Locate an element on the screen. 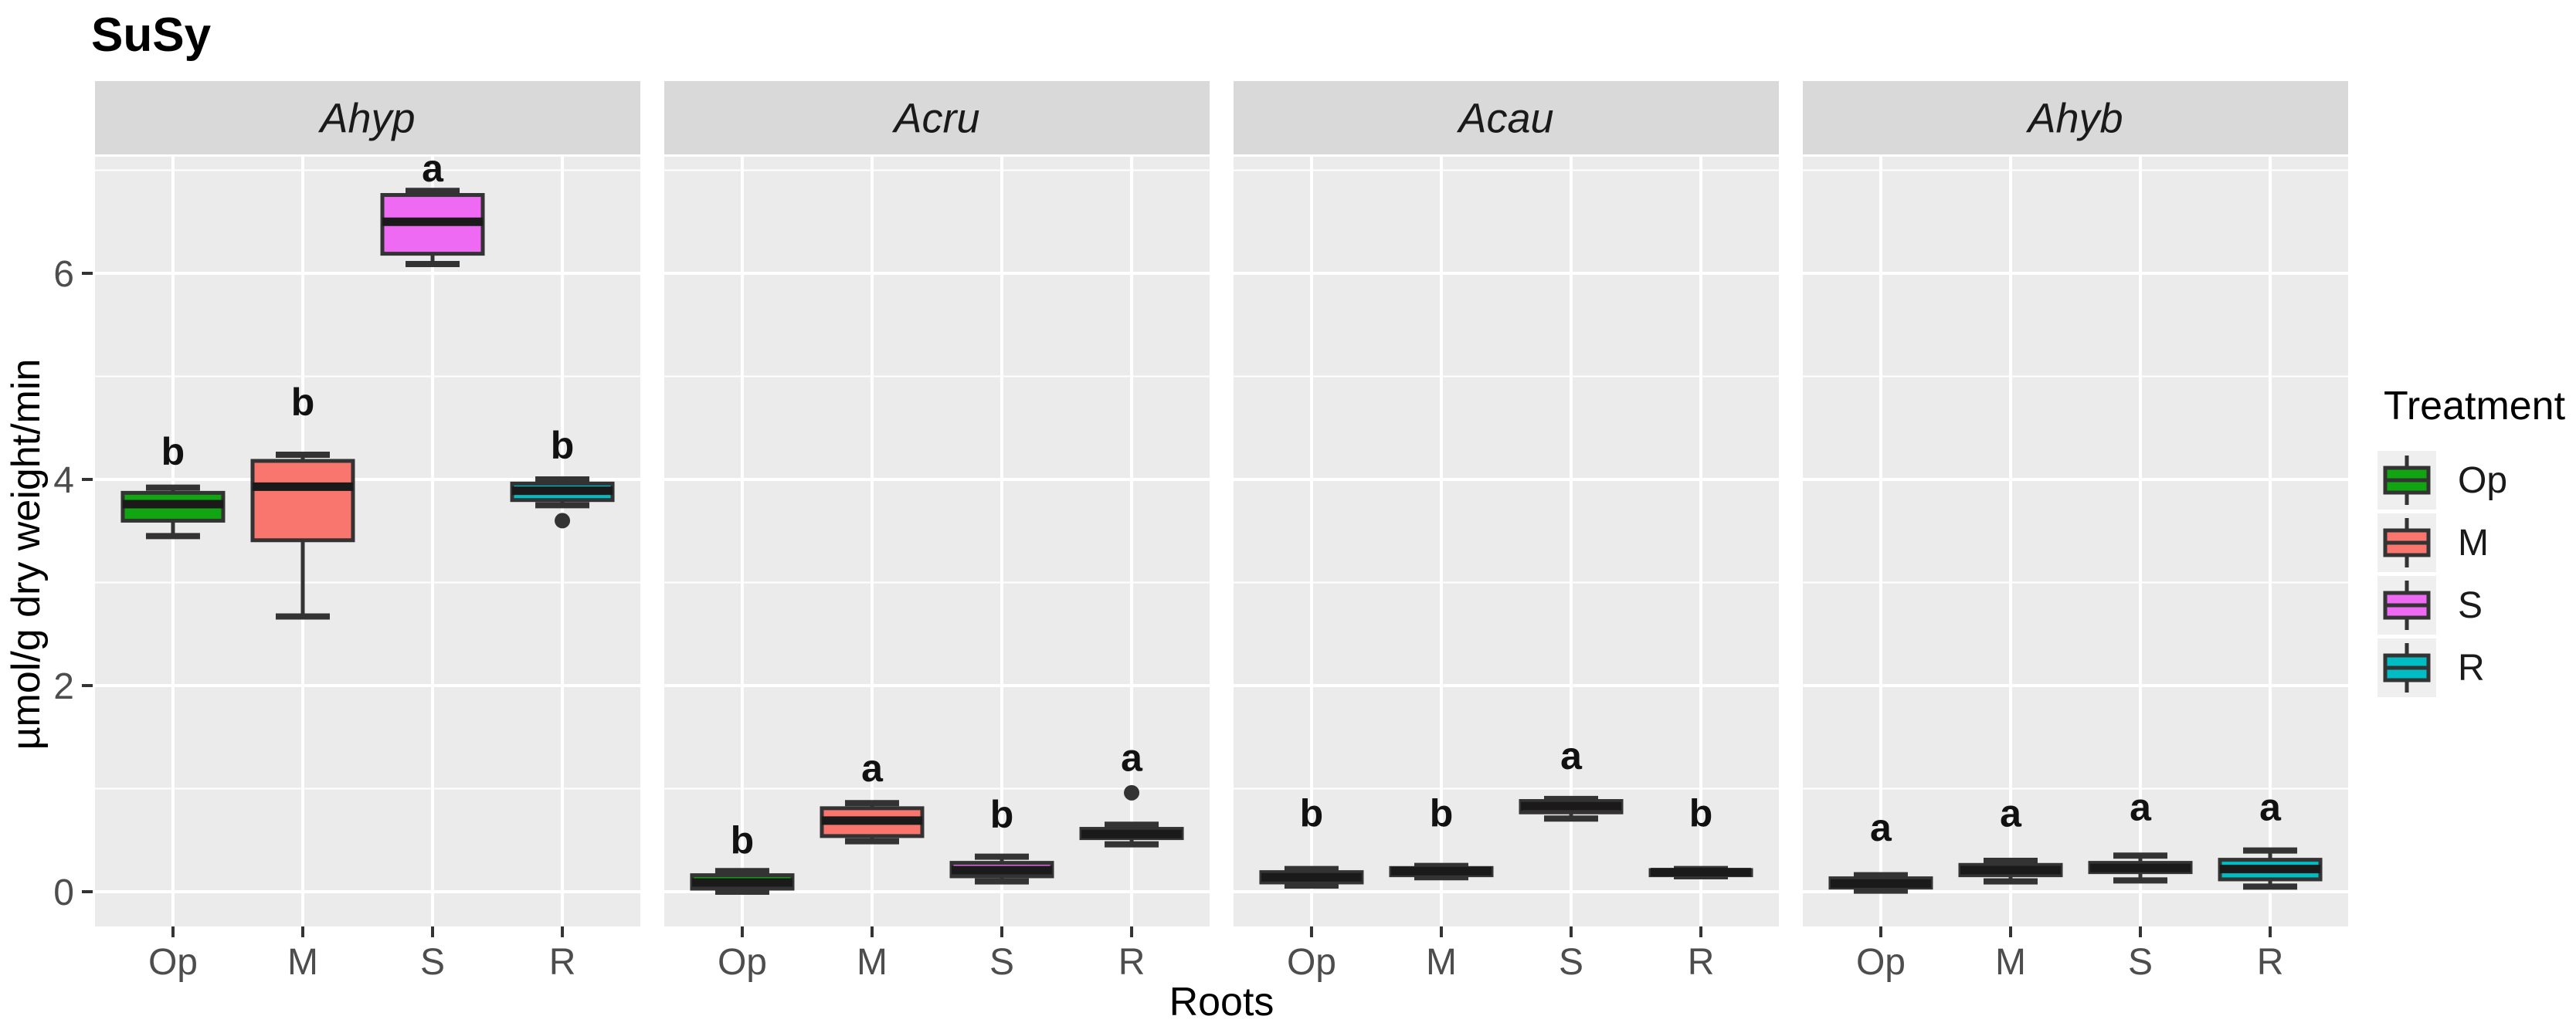 The image size is (2576, 1033). boxplot-acru-m: a is located at coordinates (872, 796).